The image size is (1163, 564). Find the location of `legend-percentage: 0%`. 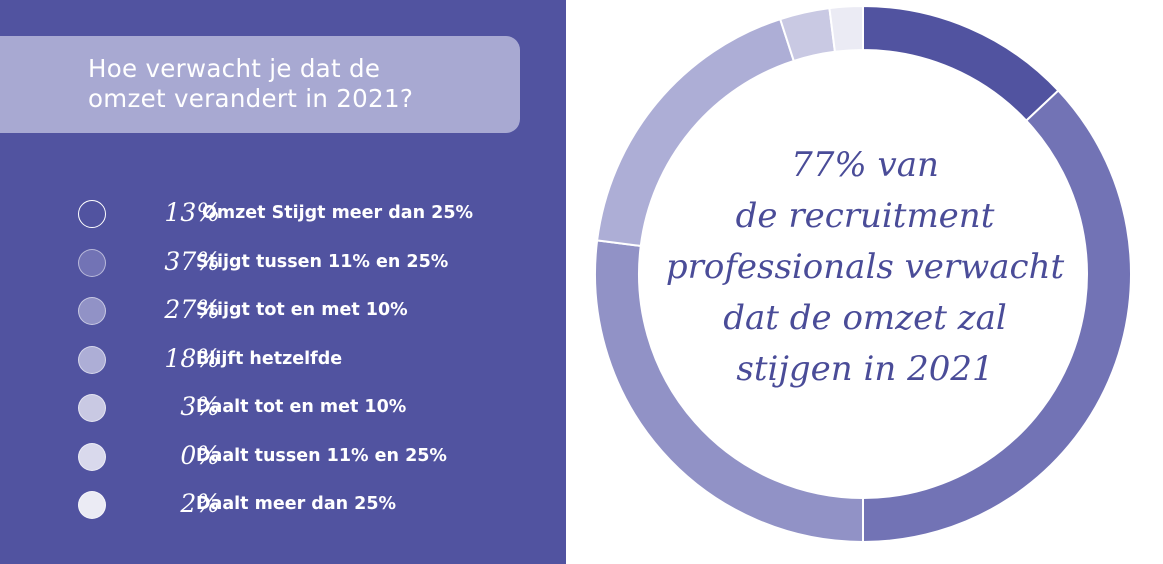

legend-percentage: 0% is located at coordinates (200, 455).